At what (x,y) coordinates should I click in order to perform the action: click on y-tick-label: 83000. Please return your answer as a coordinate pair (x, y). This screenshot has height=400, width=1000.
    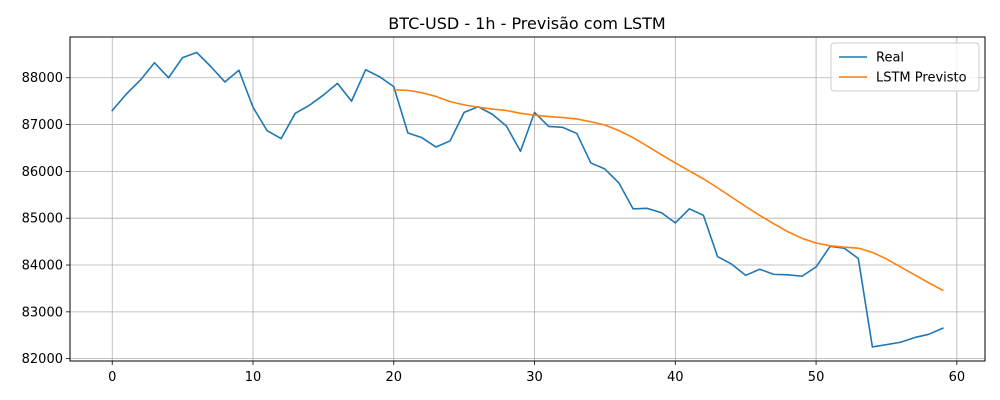
    Looking at the image, I should click on (42, 312).